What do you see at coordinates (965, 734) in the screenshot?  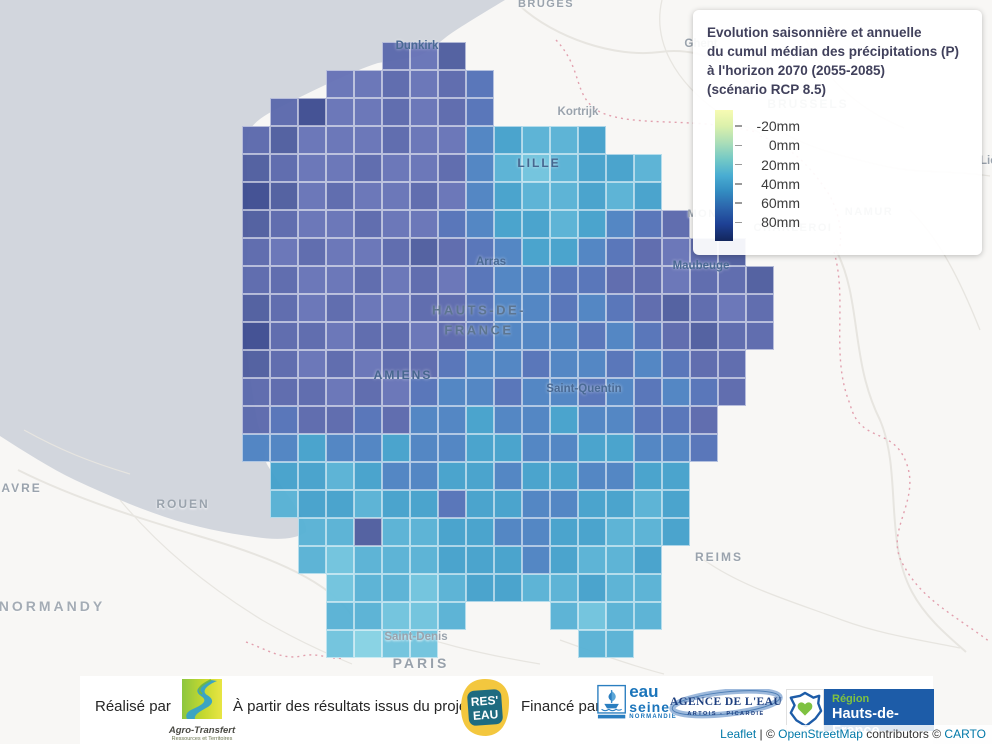 I see `carto-link: CARTO` at bounding box center [965, 734].